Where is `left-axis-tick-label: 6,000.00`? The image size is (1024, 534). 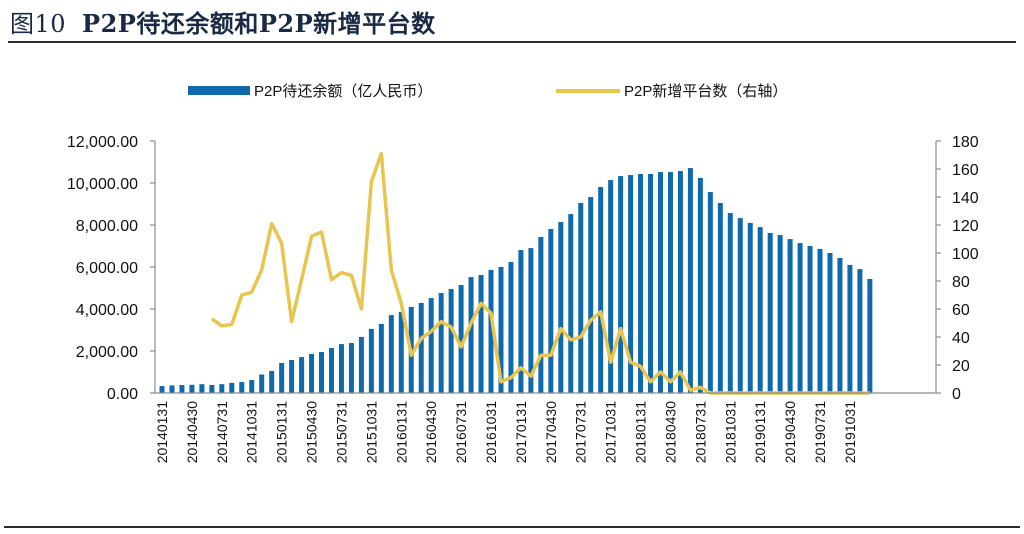
left-axis-tick-label: 6,000.00 is located at coordinates (107, 268).